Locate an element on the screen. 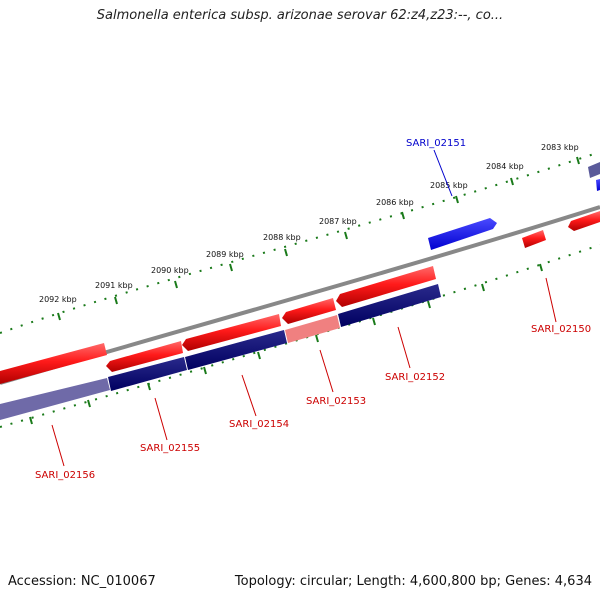  kbp-label-2088: 2088 kbp is located at coordinates (282, 237).